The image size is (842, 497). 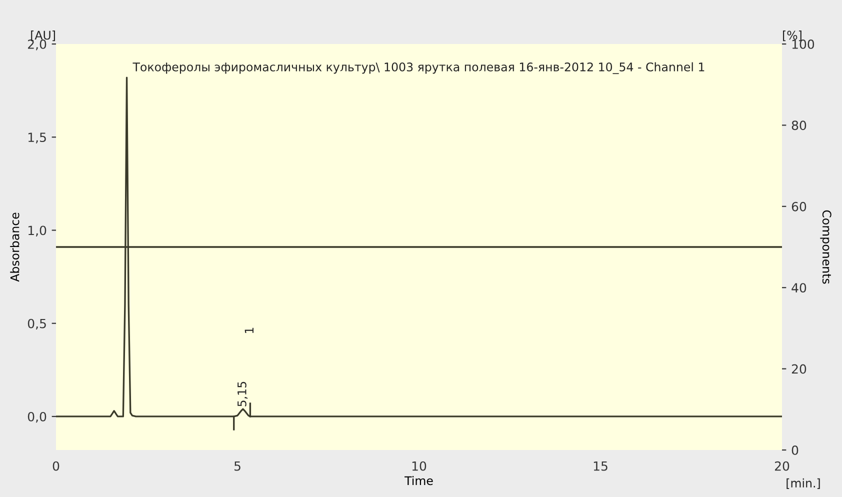 What do you see at coordinates (37, 231) in the screenshot?
I see `y-tick-label: 1,0` at bounding box center [37, 231].